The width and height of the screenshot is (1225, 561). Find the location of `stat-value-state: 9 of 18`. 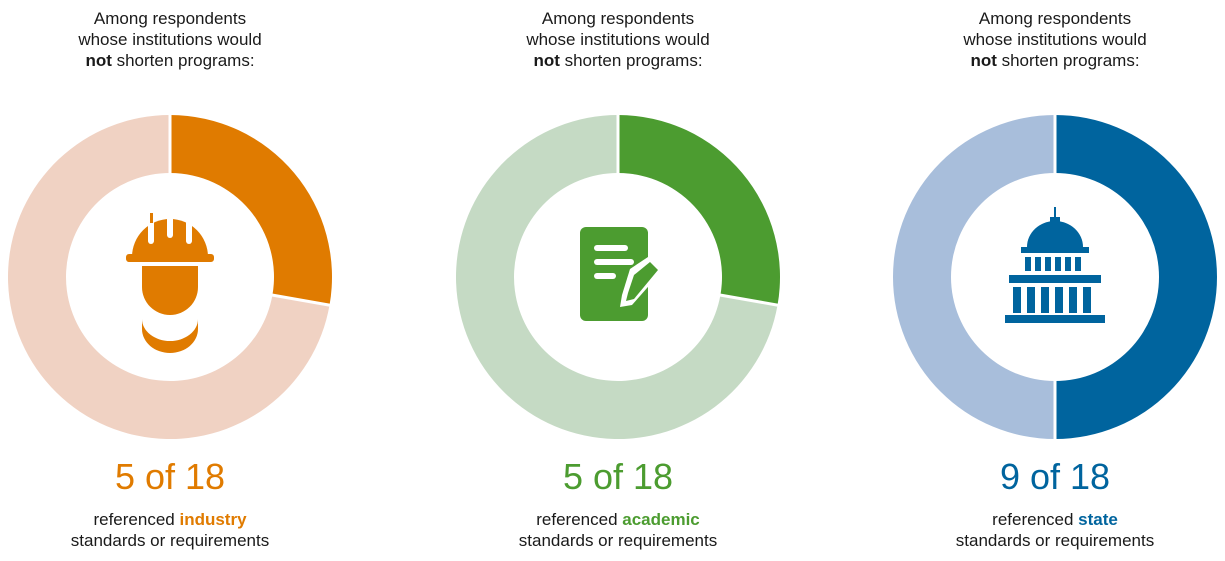

stat-value-state: 9 of 18 is located at coordinates (1055, 476).